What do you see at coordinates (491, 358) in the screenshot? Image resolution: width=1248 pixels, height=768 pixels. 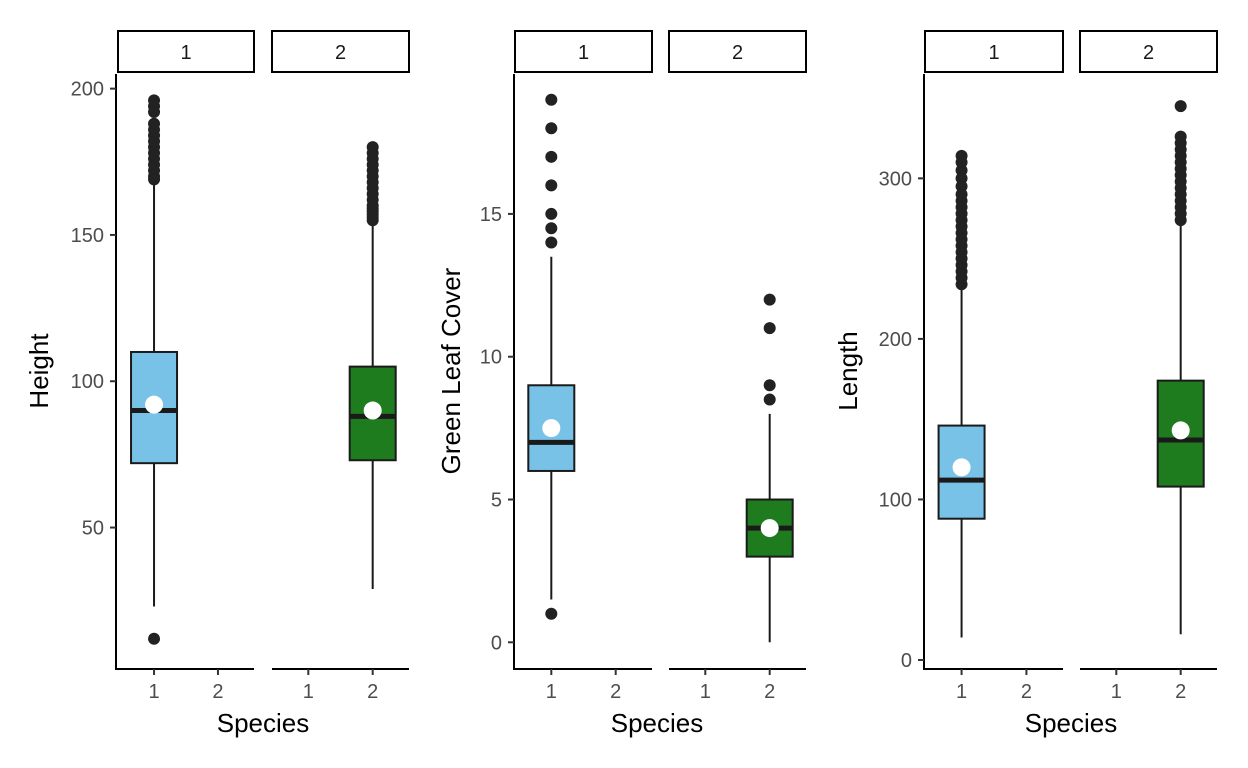 I see `y-tick-label: 10` at bounding box center [491, 358].